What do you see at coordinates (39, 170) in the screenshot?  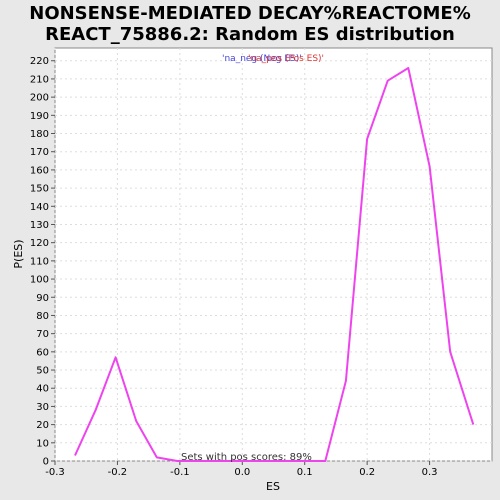 I see `y-tick-label: 160` at bounding box center [39, 170].